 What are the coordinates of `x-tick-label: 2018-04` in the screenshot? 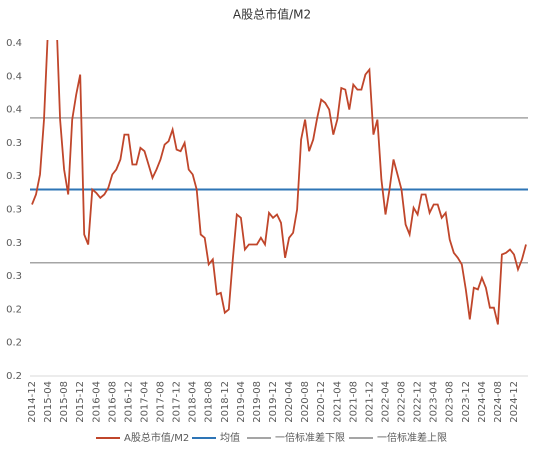 It's located at (193, 402).